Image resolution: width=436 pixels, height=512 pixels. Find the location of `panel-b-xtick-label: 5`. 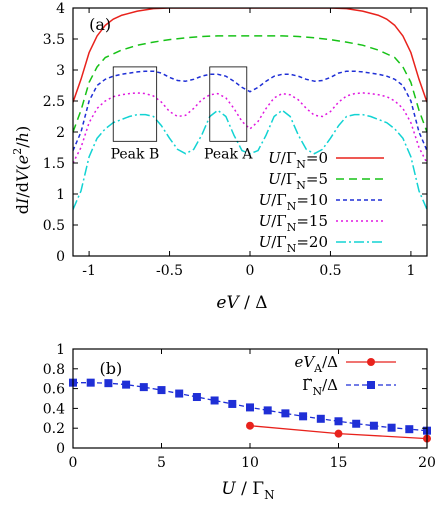

panel-b-xtick-label: 5 is located at coordinates (161, 463).